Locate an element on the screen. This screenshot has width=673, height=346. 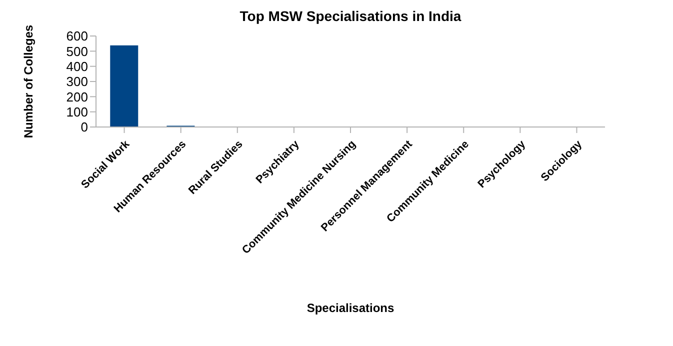
x-axis-title: Specialisations is located at coordinates (350, 308).